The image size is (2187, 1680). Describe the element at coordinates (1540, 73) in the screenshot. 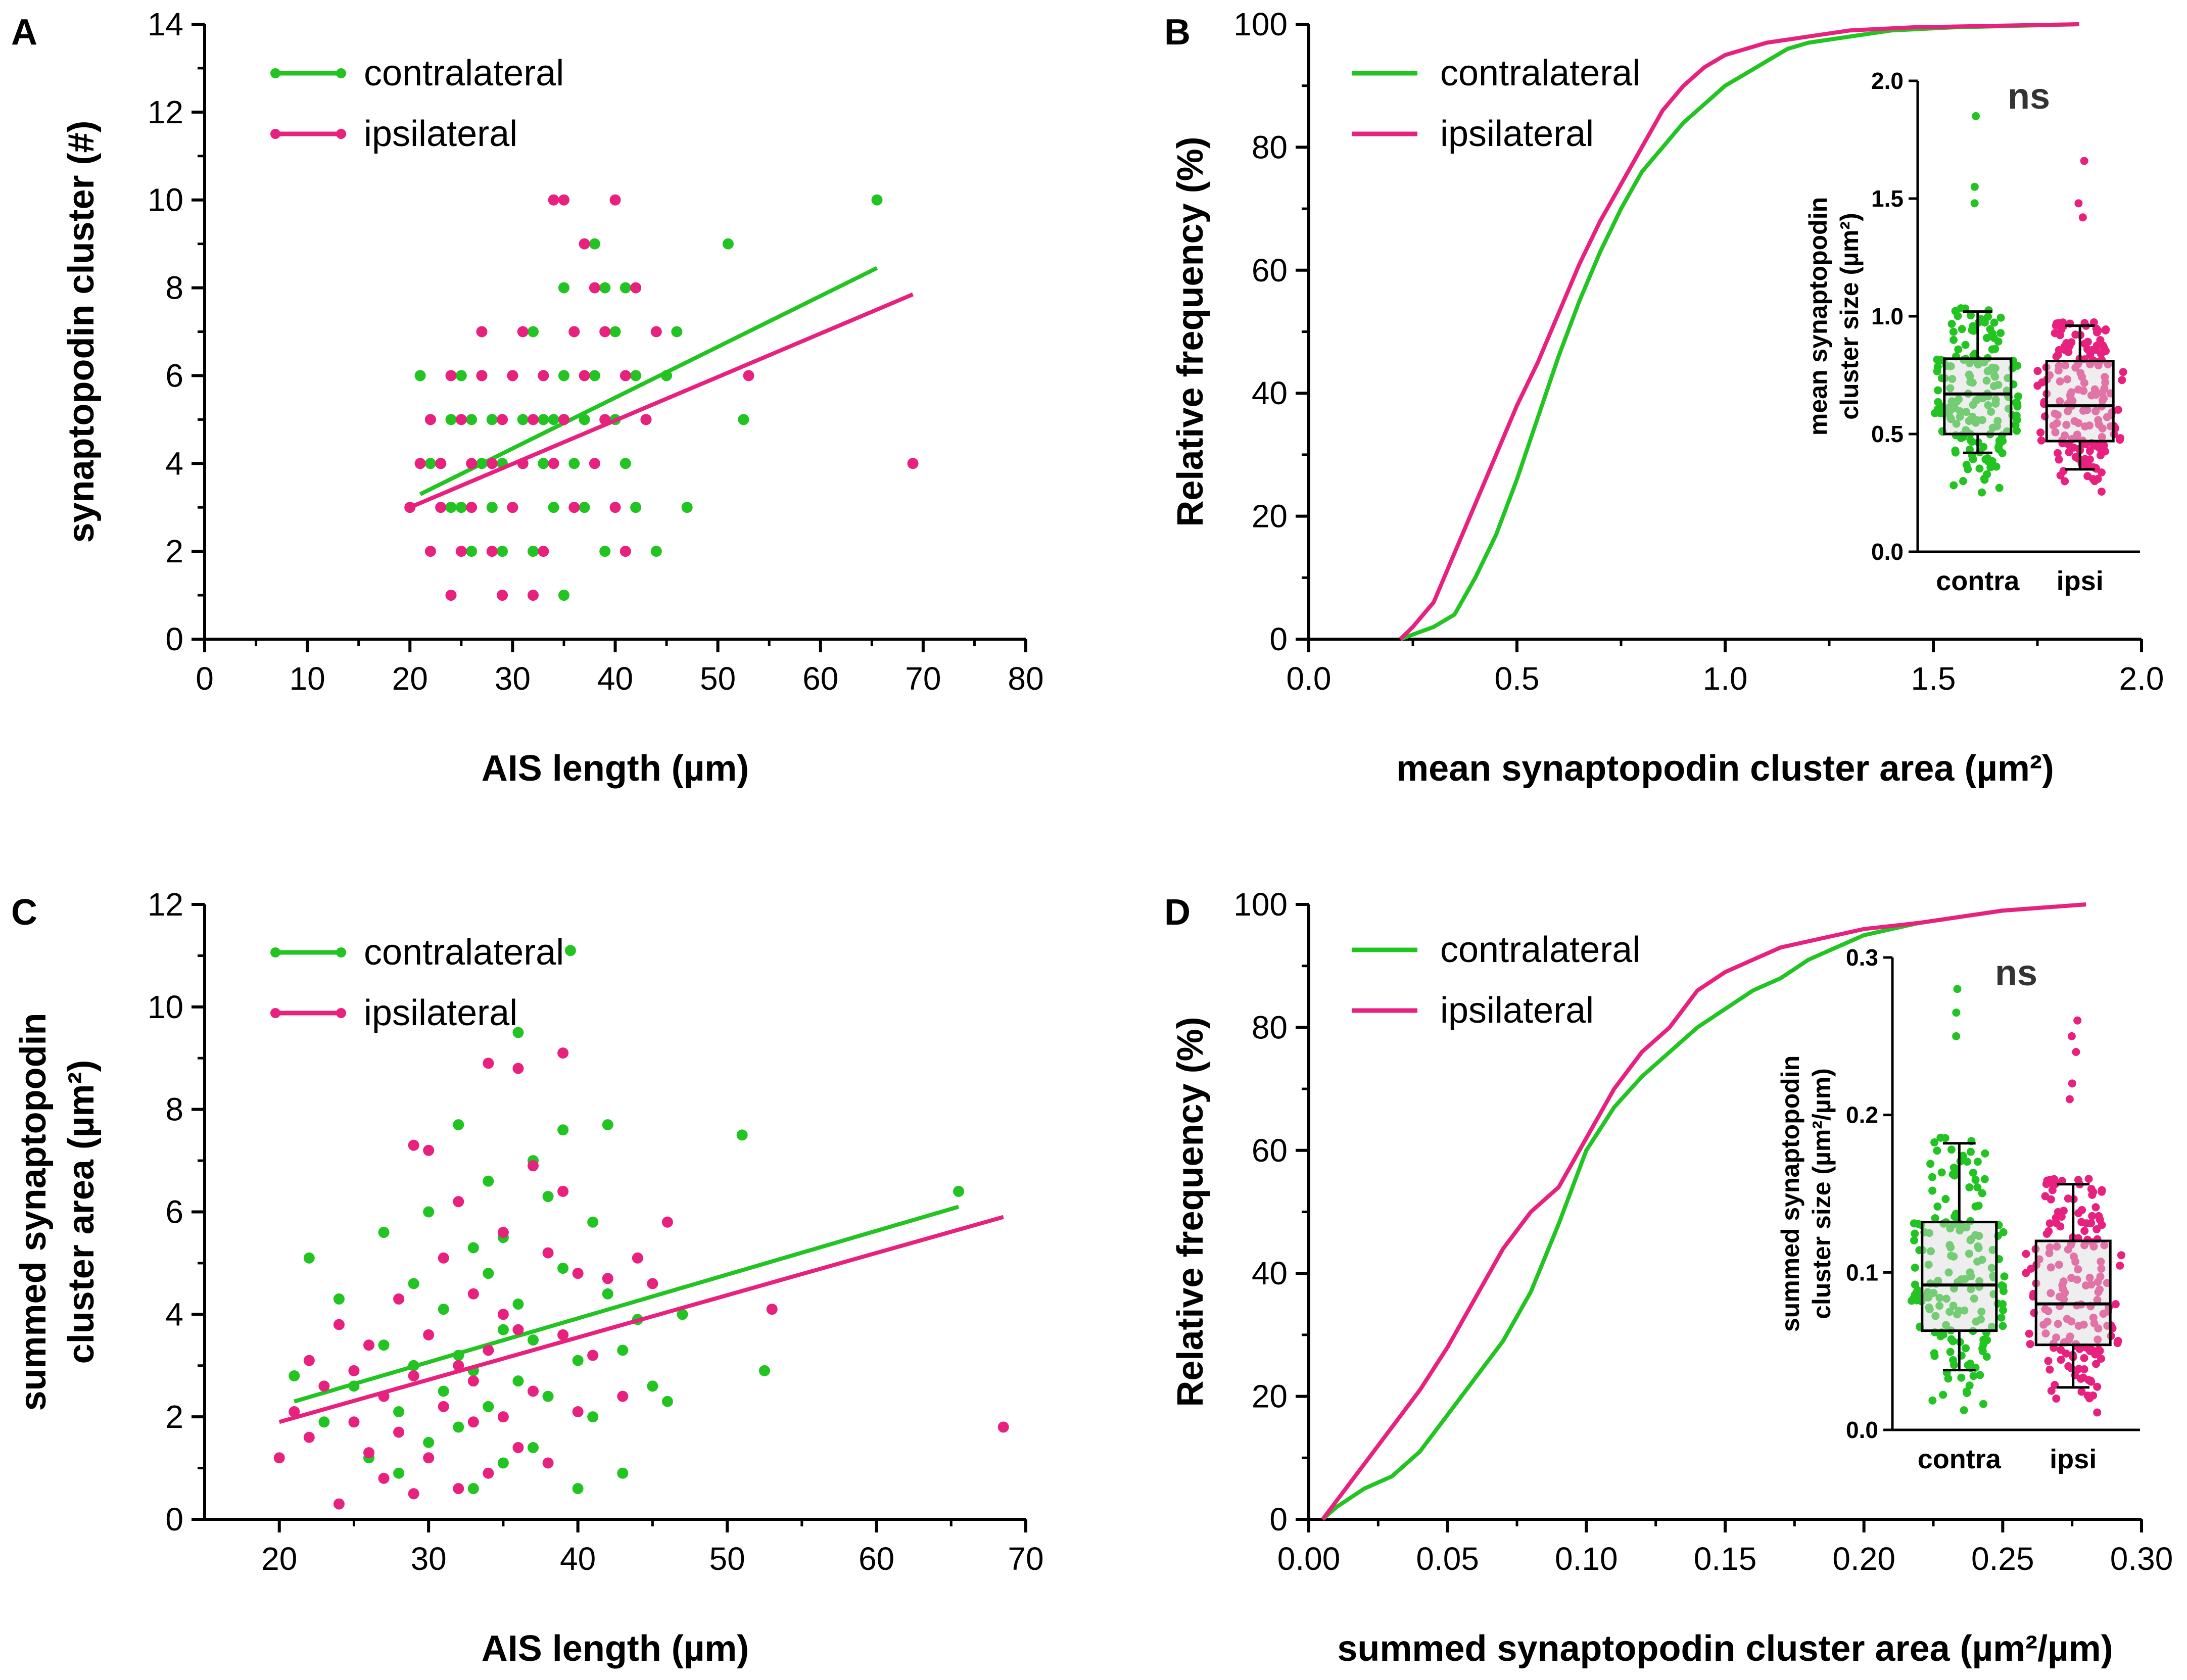

I see `legend-label-contralateral: contralateral` at that location.